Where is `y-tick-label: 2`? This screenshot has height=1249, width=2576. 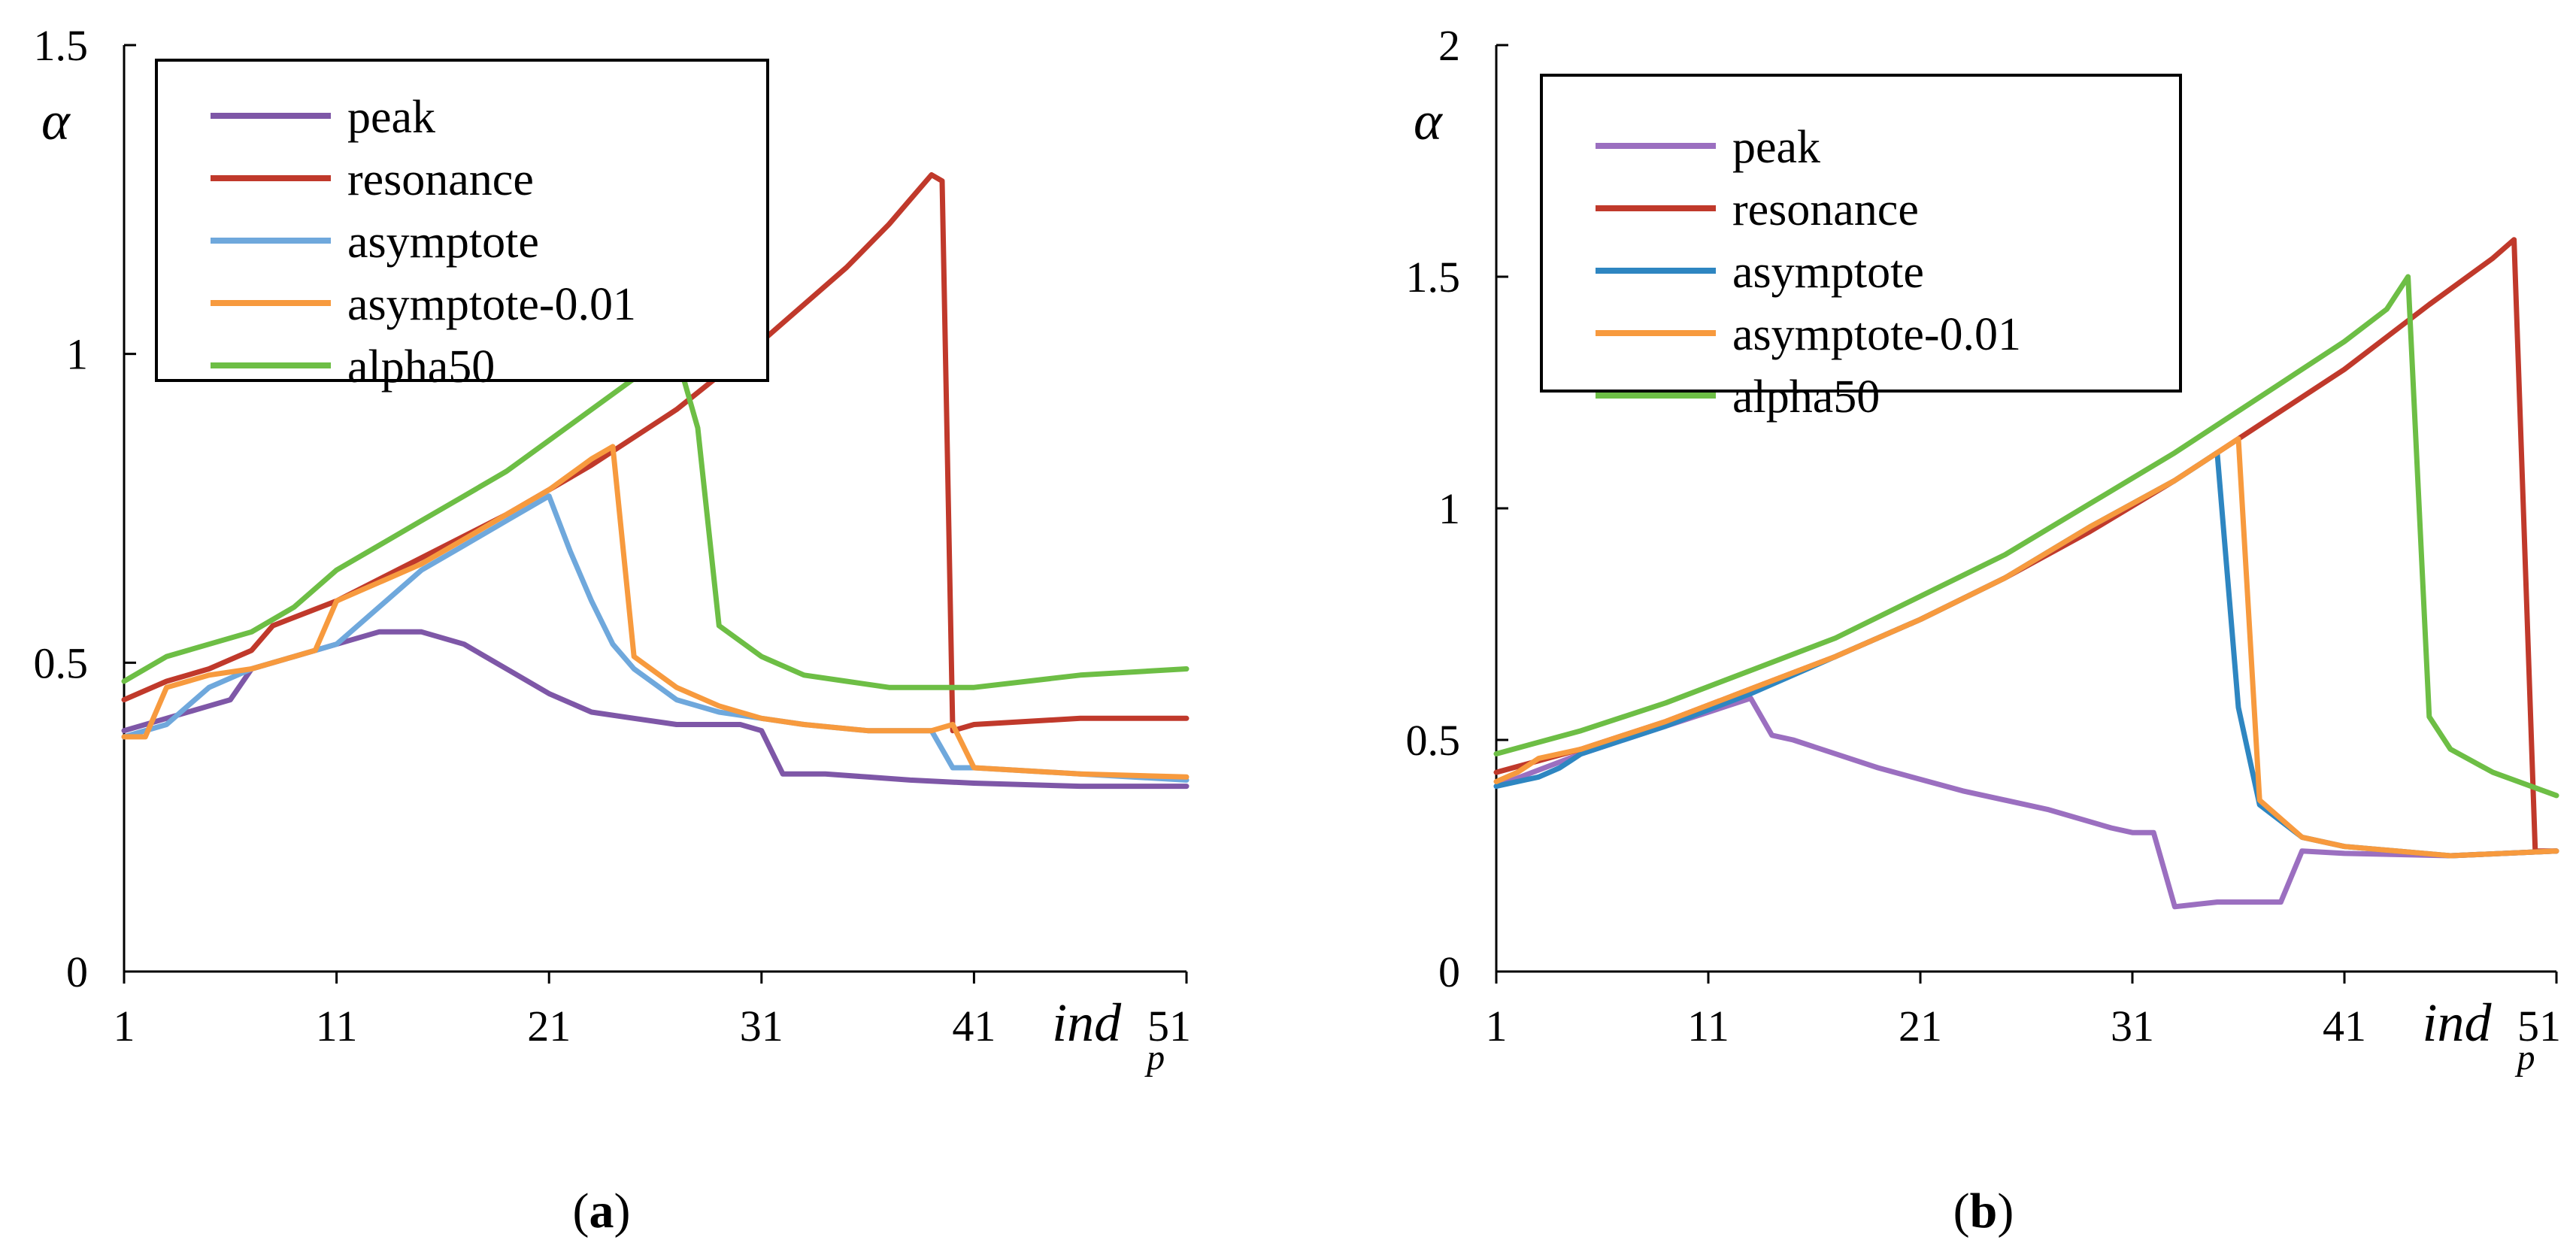 y-tick-label: 2 is located at coordinates (1449, 46).